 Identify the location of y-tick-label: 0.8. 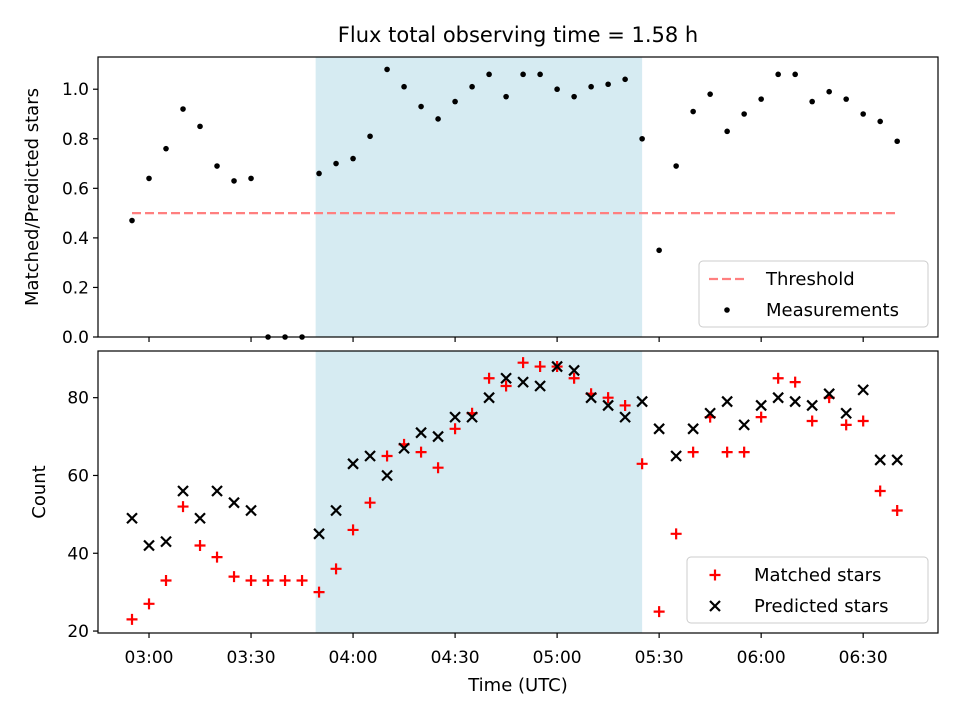
(75, 140).